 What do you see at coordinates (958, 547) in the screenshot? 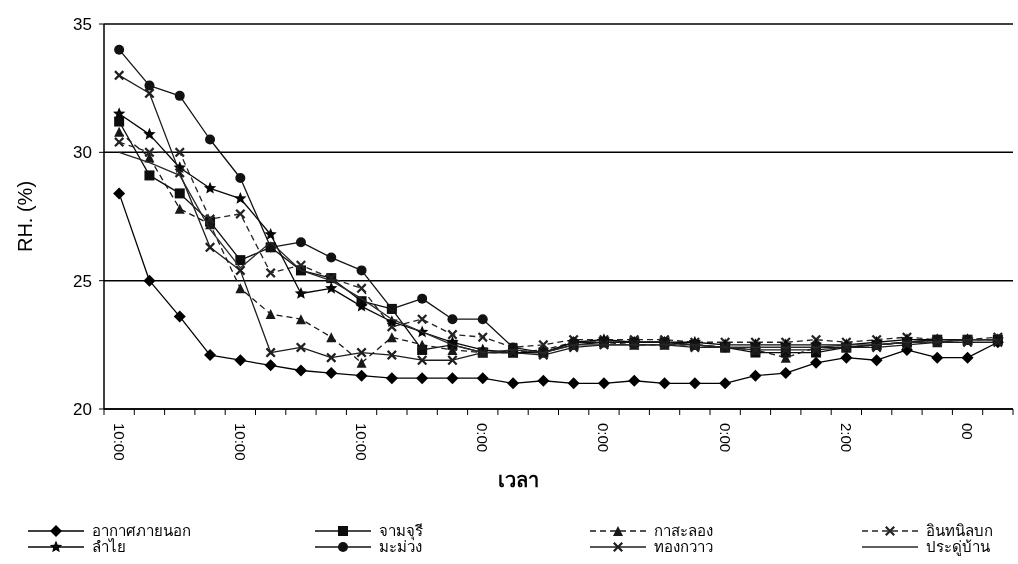
I see `legend-label: ประดู่บ้าน` at bounding box center [958, 547].